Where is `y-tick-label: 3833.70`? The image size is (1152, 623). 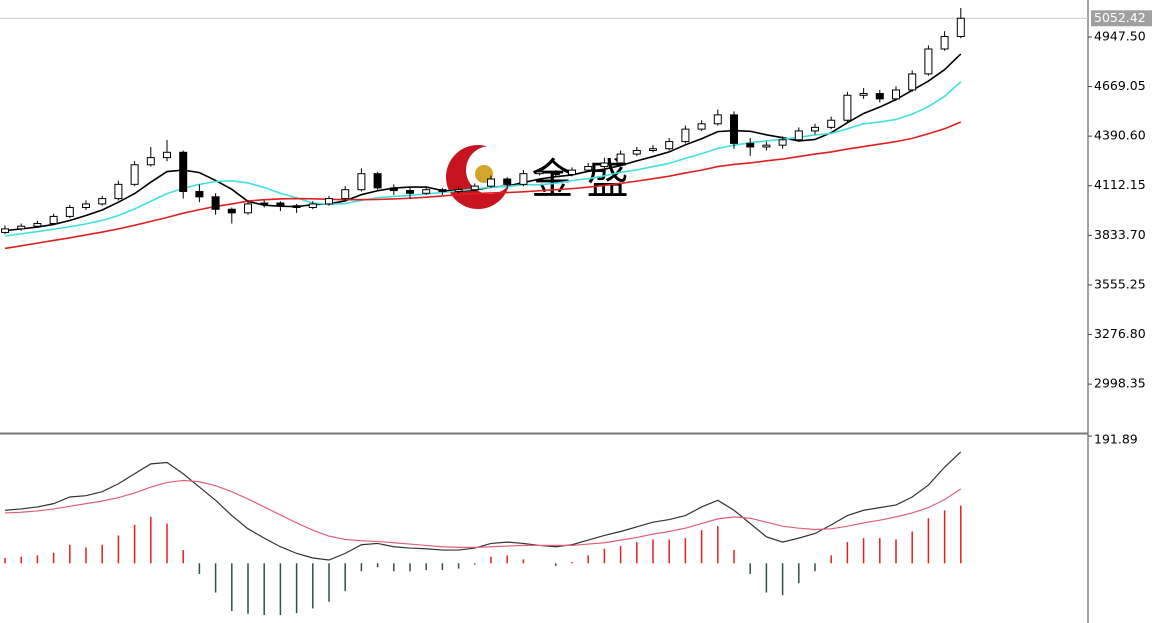 y-tick-label: 3833.70 is located at coordinates (1120, 234).